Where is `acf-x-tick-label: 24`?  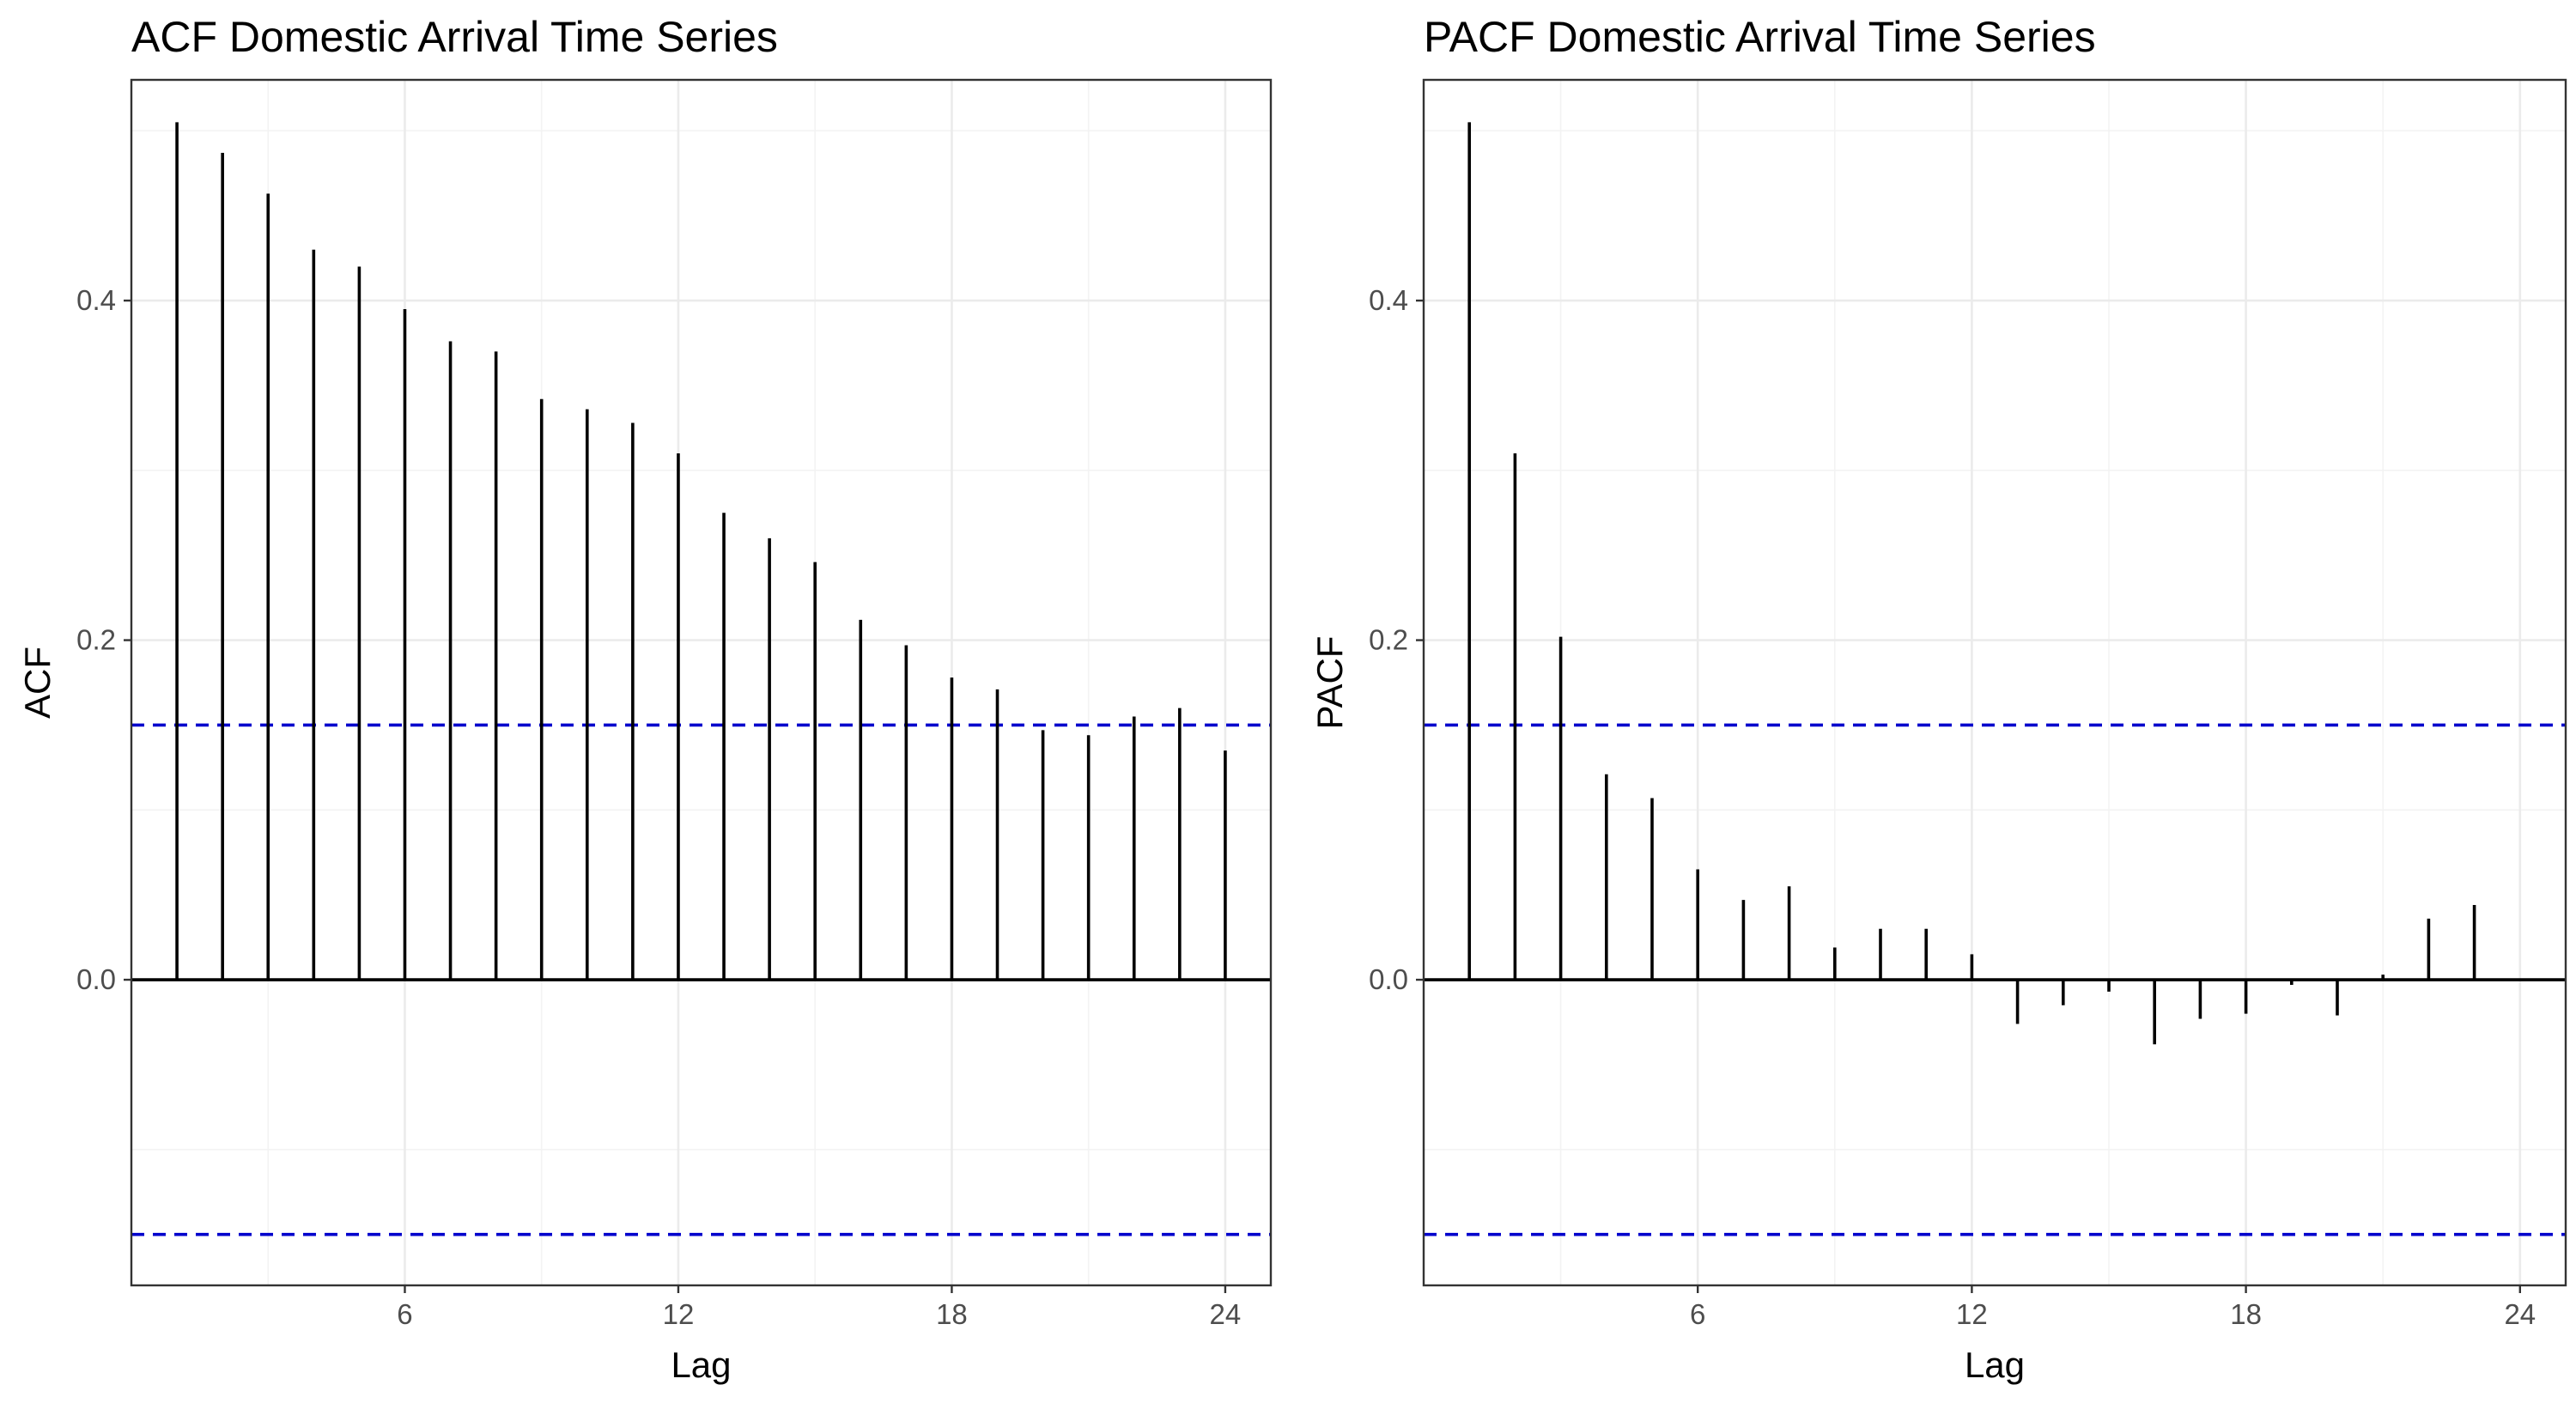
acf-x-tick-label: 24 is located at coordinates (1226, 1314).